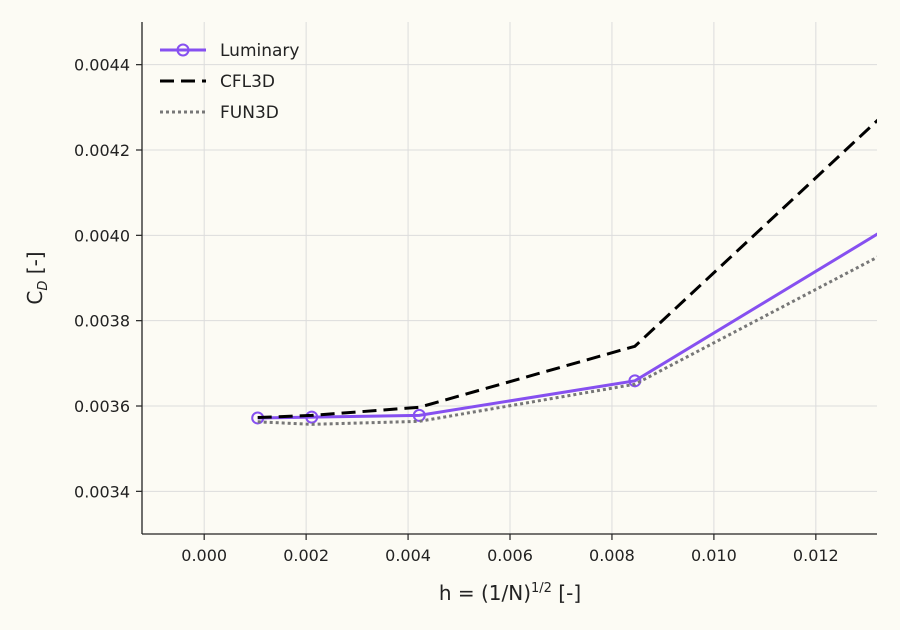  Describe the element at coordinates (102, 406) in the screenshot. I see `y-tick-label: 0.0036` at that location.